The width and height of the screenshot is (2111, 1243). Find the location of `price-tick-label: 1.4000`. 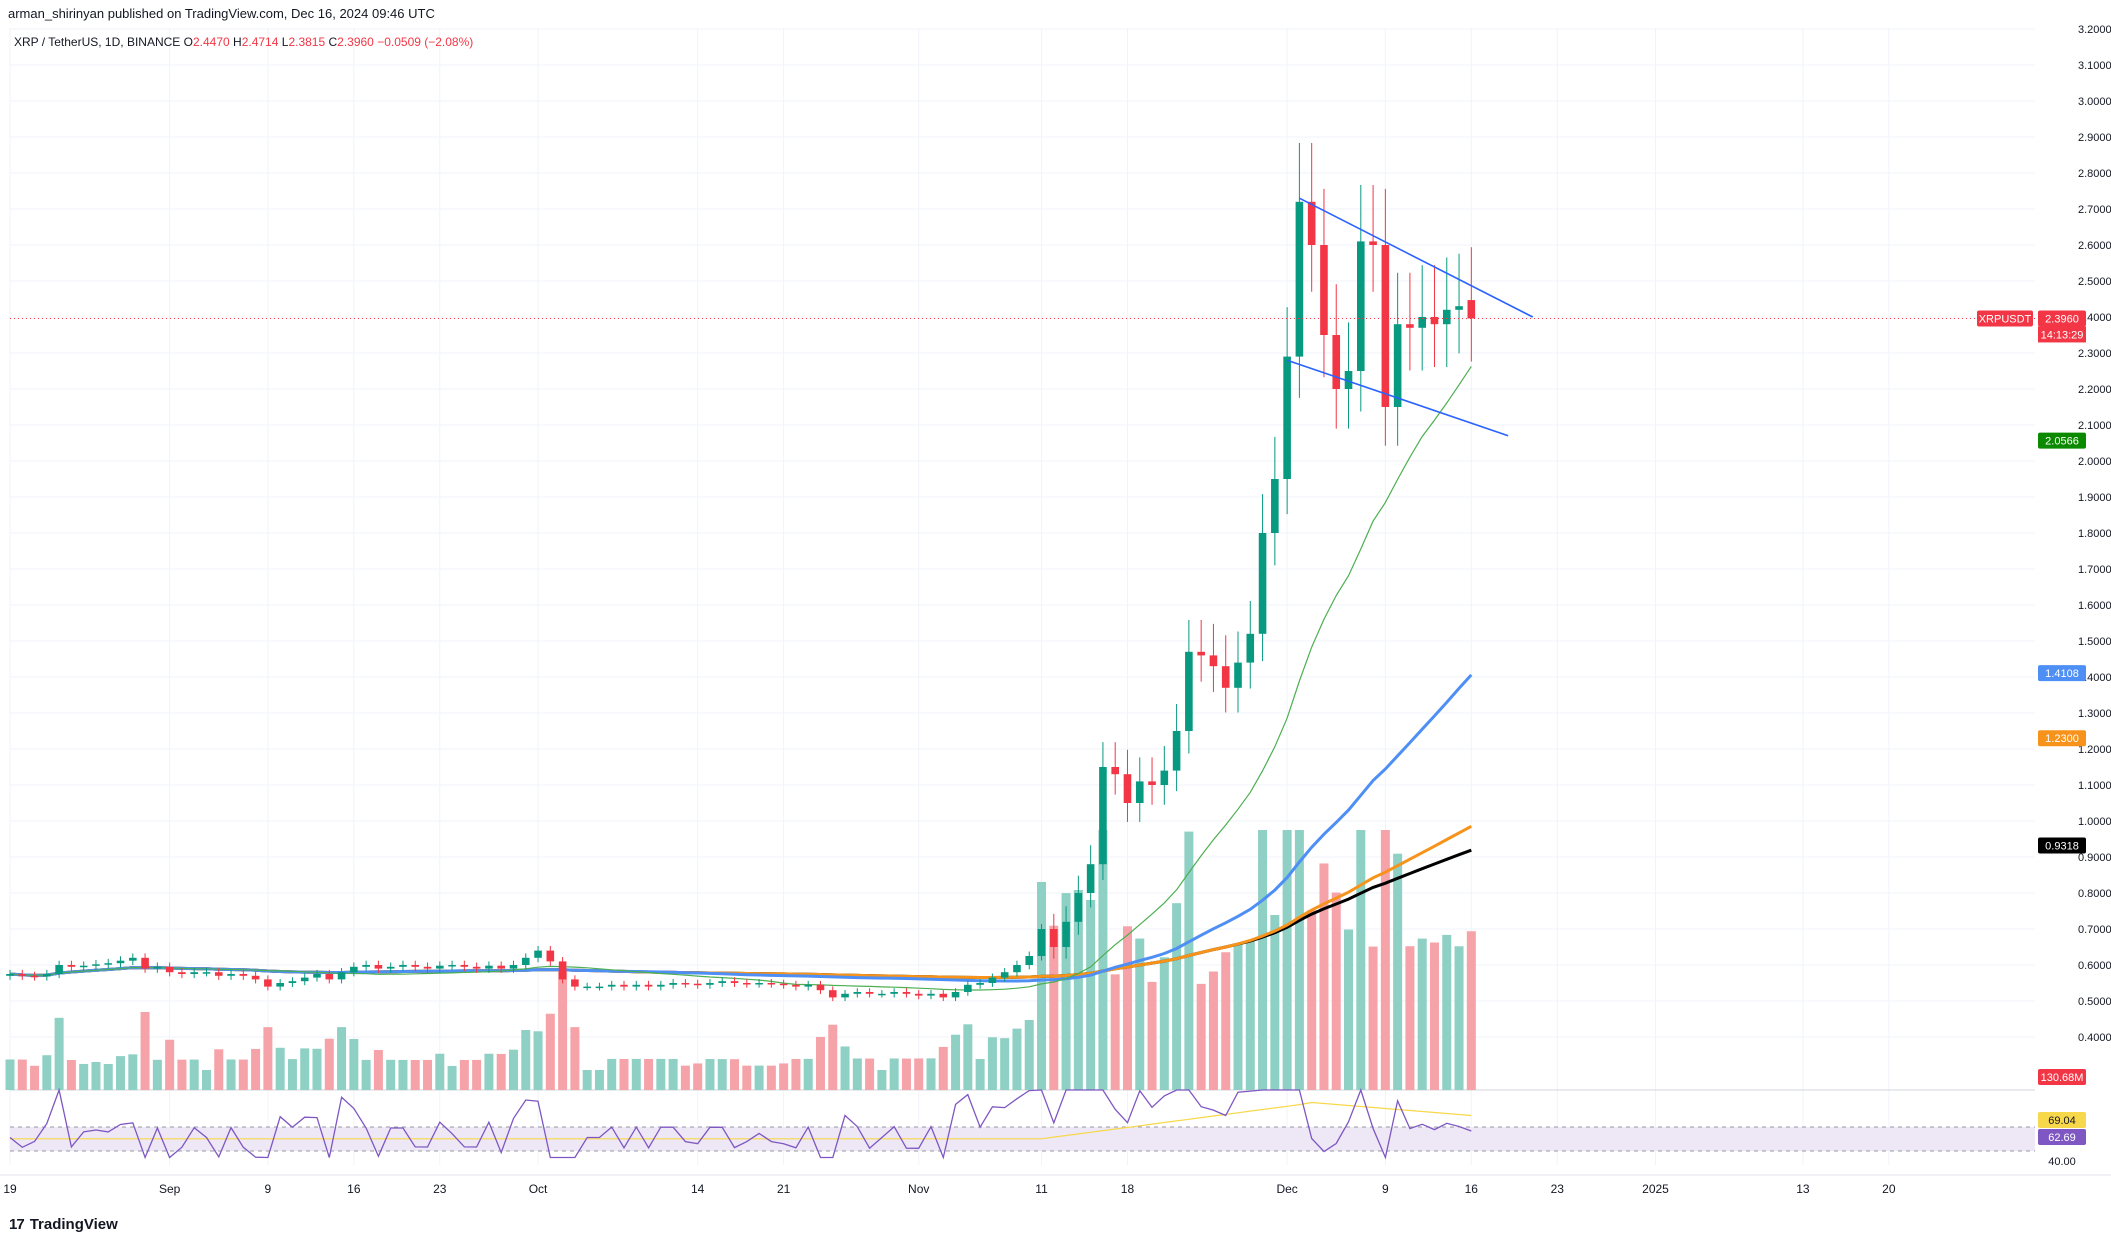

price-tick-label: 1.4000 is located at coordinates (2094, 678).